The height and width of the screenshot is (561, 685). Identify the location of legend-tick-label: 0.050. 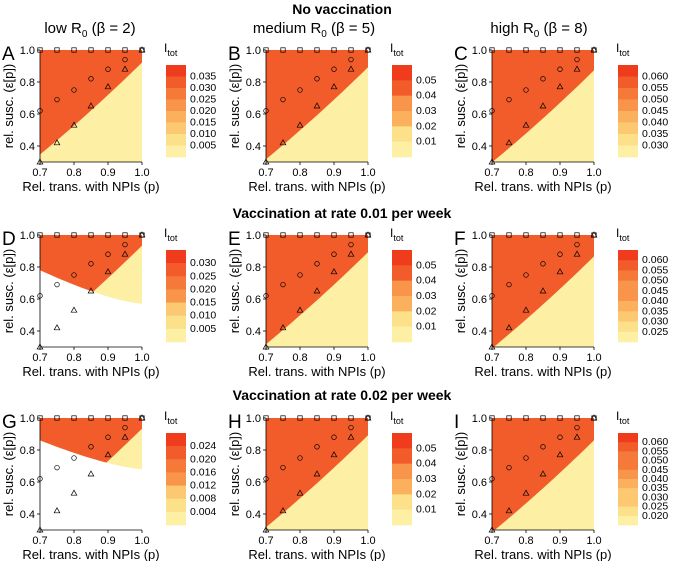
(655, 100).